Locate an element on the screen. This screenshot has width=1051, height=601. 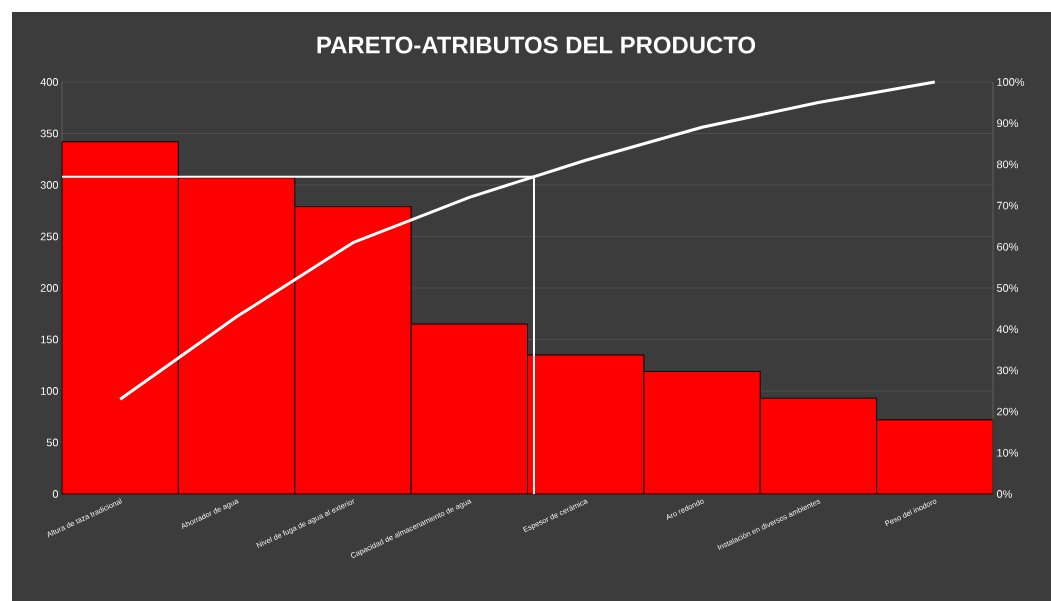
y-tick-label: 350 is located at coordinates (49, 133).